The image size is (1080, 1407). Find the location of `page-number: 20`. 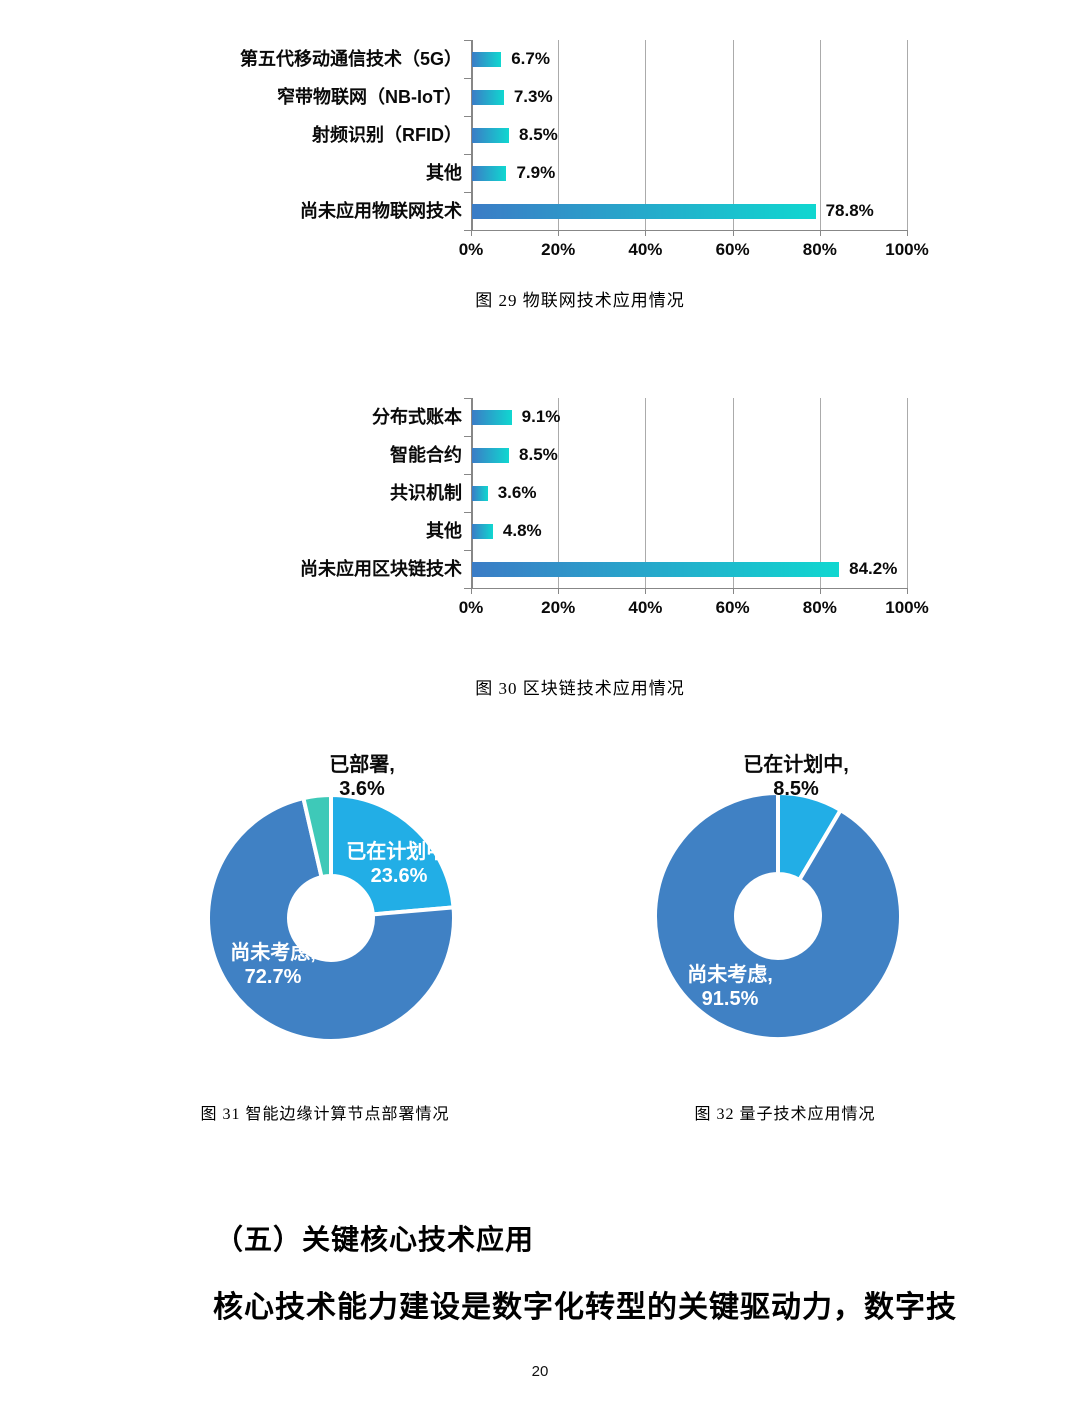

page-number: 20 is located at coordinates (540, 1371).